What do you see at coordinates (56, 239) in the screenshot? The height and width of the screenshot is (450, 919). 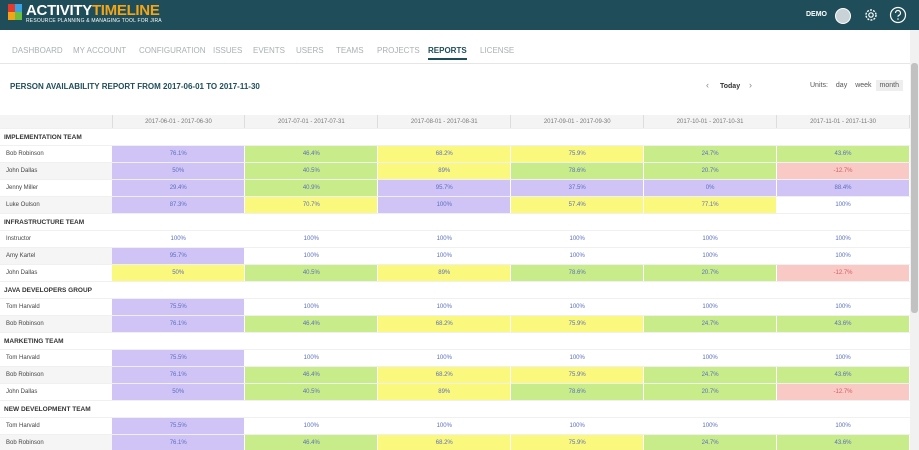 I see `person-name: Instructor` at bounding box center [56, 239].